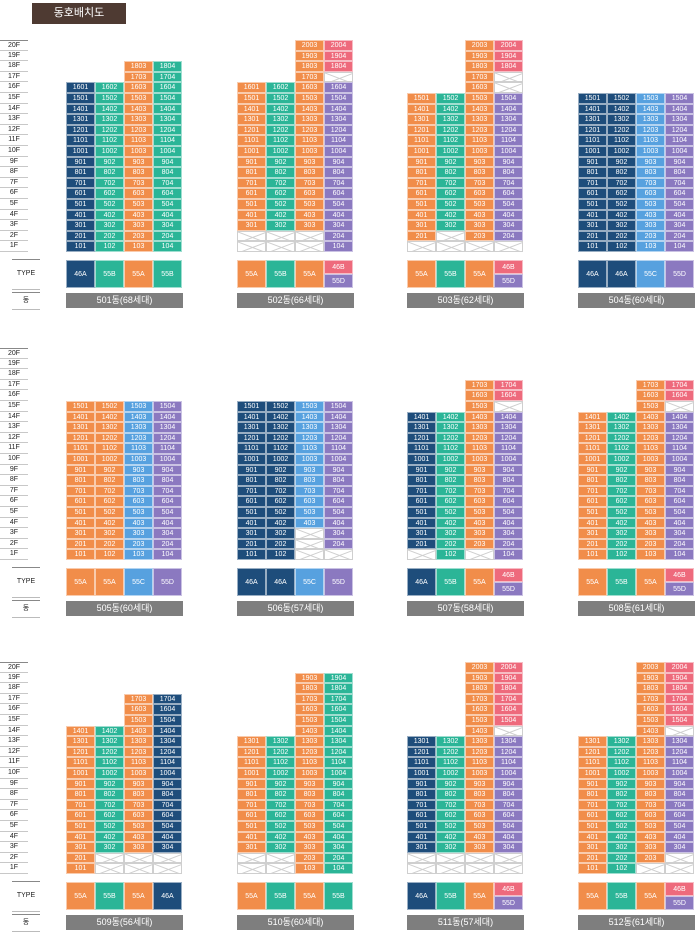  I want to click on unit-cell: 401, so click(592, 837).